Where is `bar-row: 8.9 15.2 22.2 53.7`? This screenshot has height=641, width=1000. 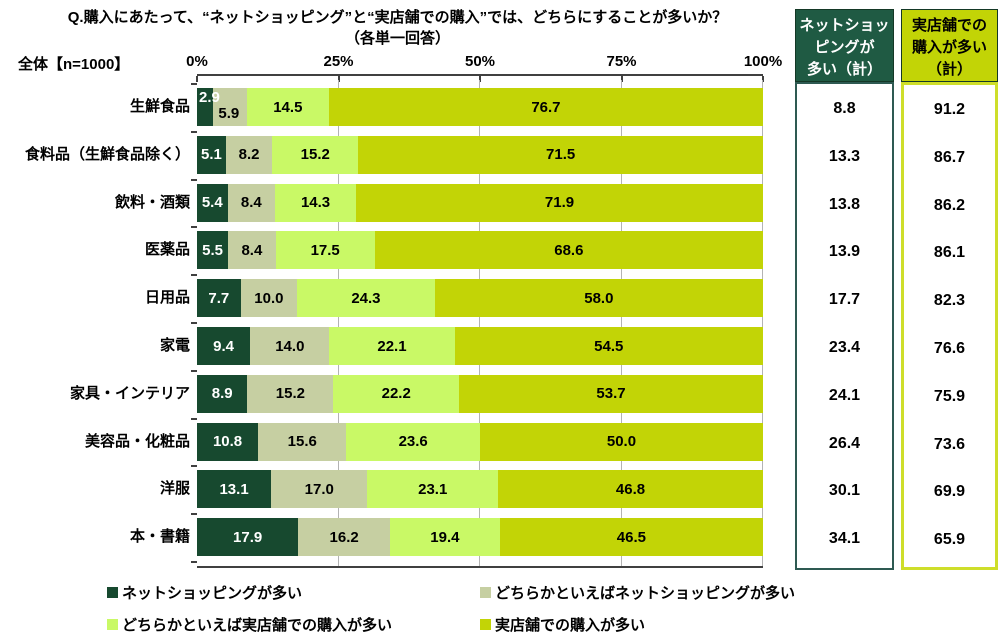
bar-row: 8.9 15.2 22.2 53.7 is located at coordinates (480, 393).